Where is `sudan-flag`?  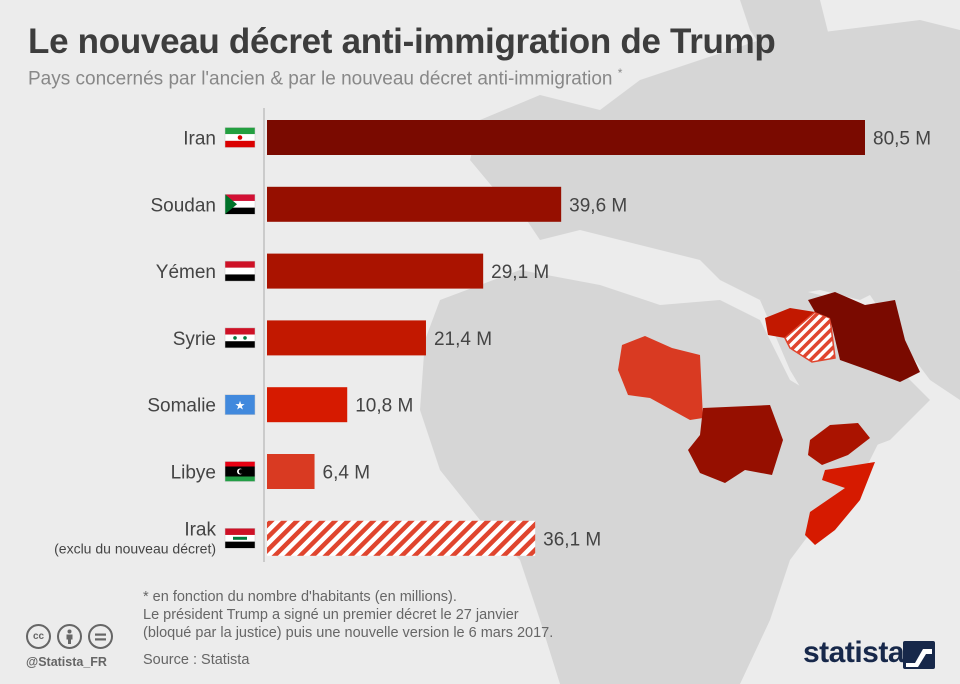
sudan-flag is located at coordinates (240, 204).